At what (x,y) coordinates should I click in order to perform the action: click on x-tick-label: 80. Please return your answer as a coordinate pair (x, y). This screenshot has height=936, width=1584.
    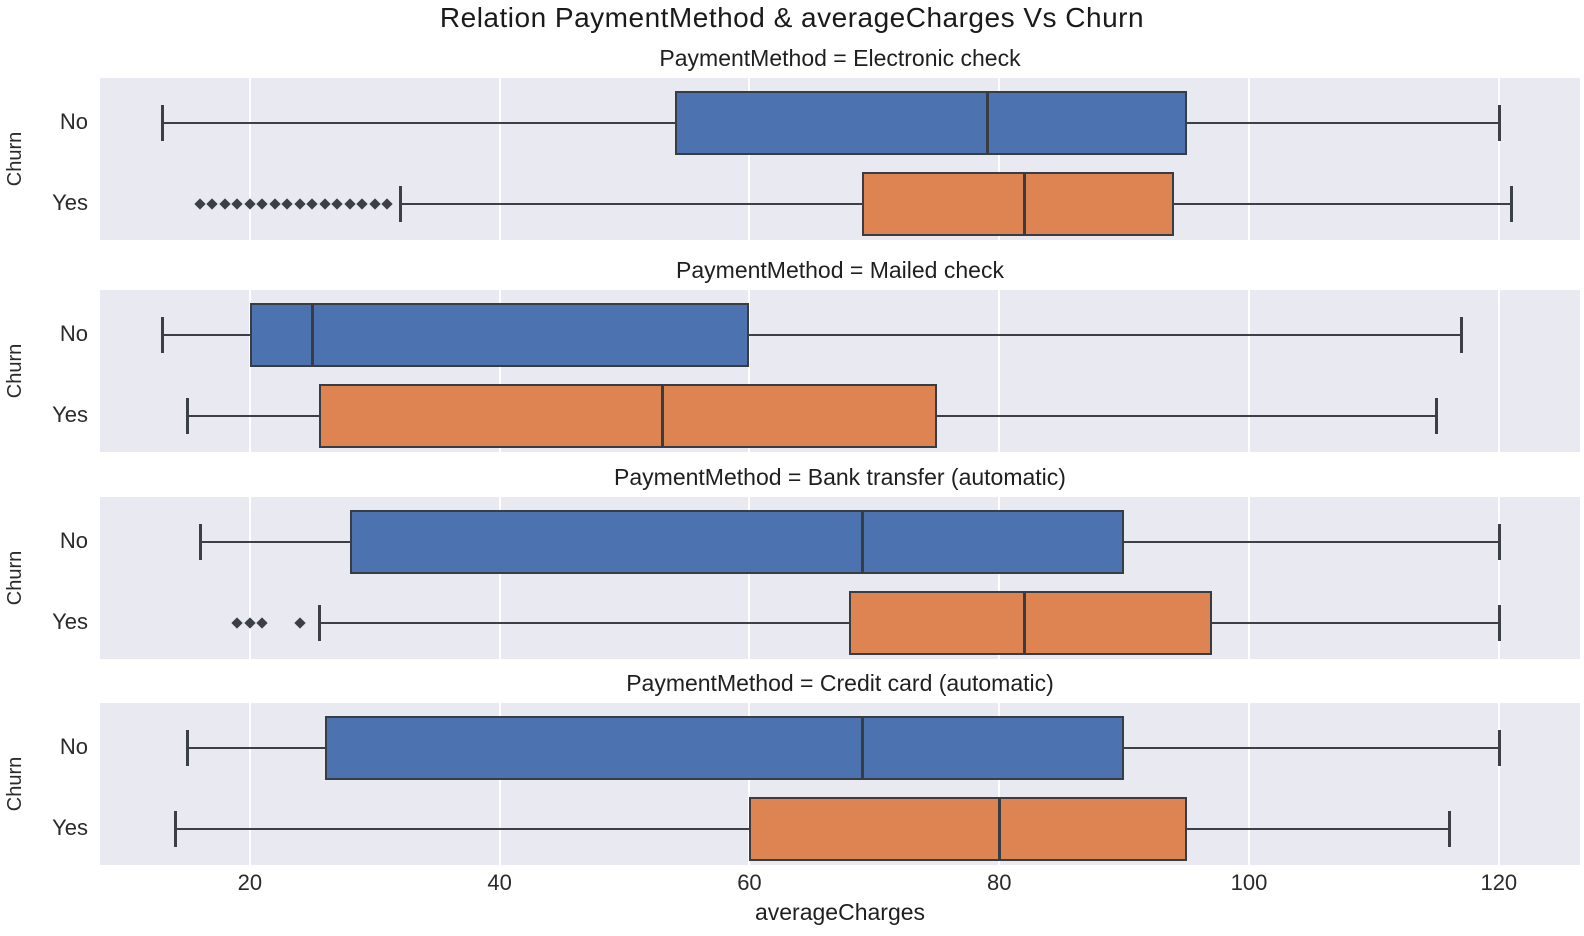
    Looking at the image, I should click on (999, 882).